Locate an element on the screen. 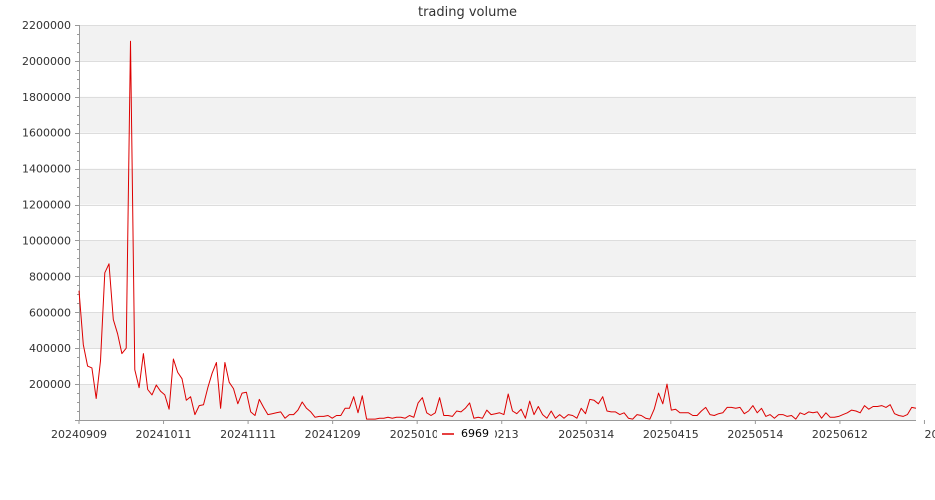 This screenshot has width=935, height=500. x-tick-label: 20250612 is located at coordinates (840, 434).